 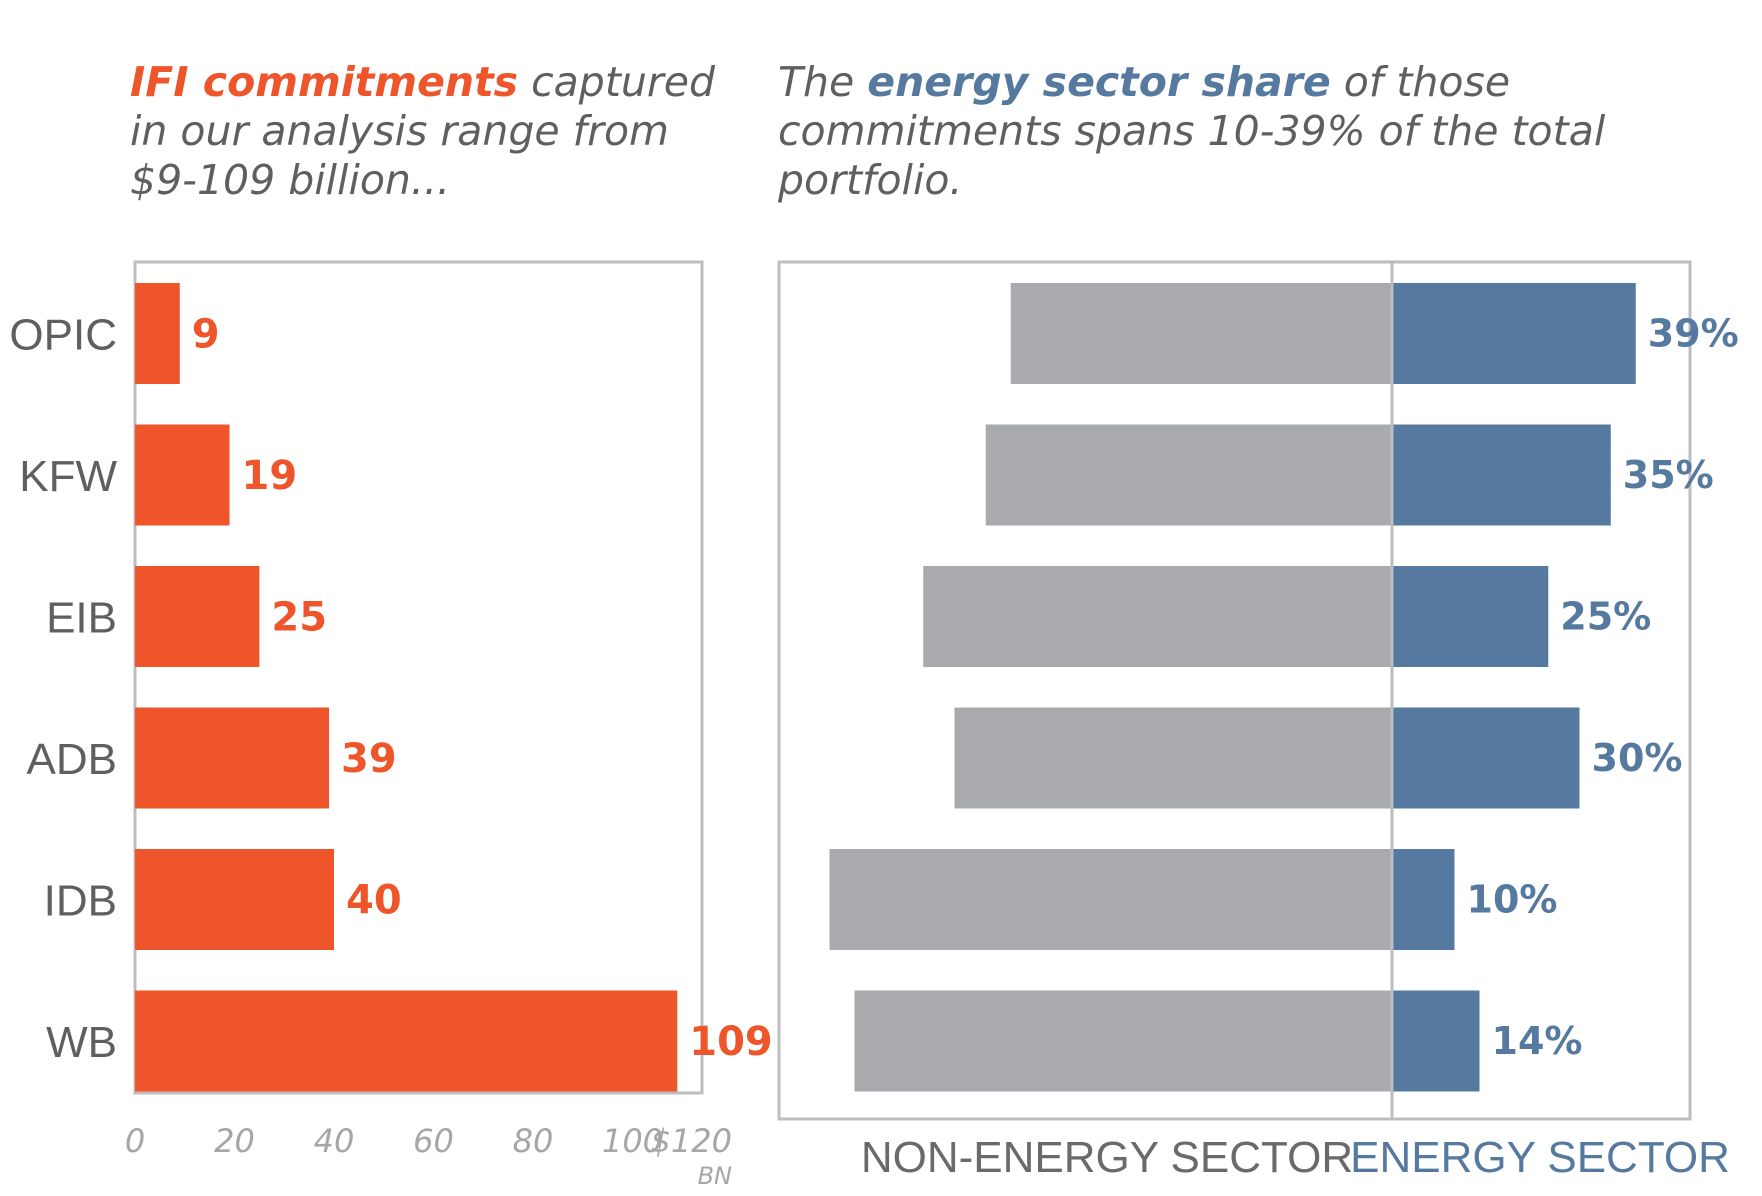 I want to click on value-label-opic: 9, so click(x=206, y=335).